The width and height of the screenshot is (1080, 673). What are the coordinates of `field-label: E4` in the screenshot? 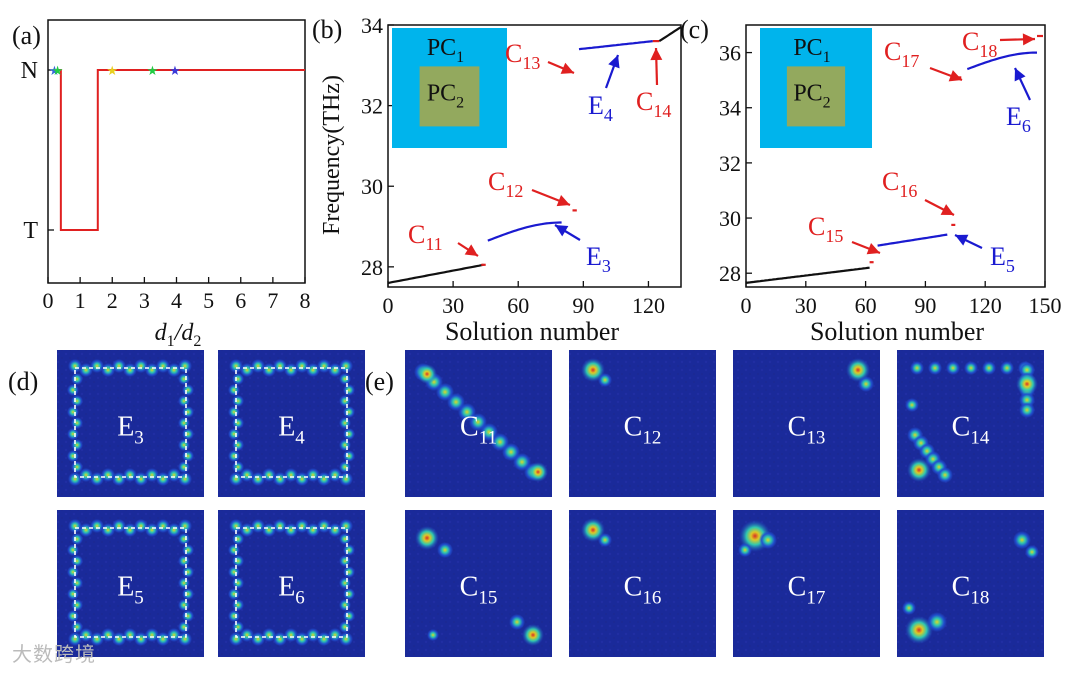 It's located at (291, 430).